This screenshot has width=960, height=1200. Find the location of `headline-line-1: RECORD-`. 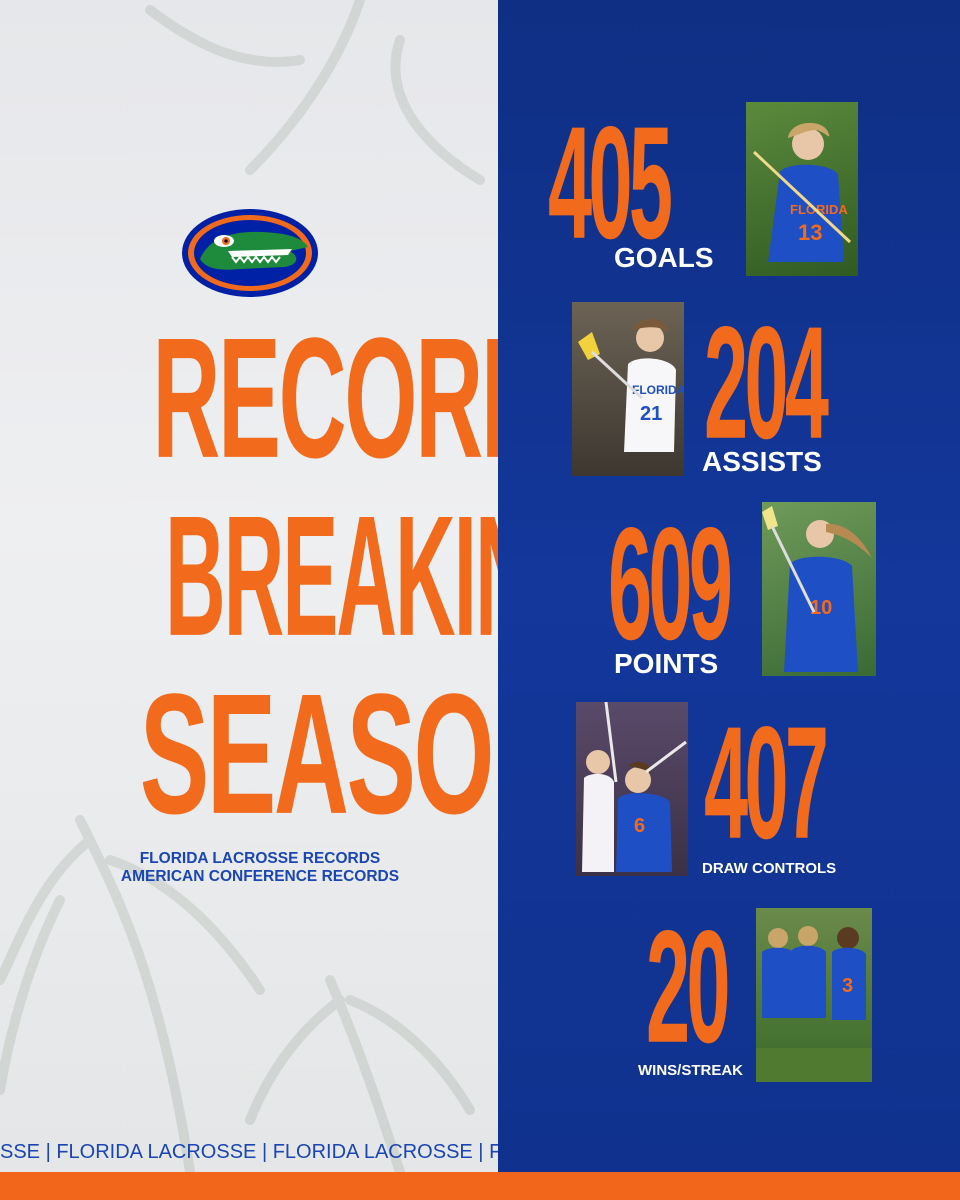

headline-line-1: RECORD- is located at coordinates (325, 397).